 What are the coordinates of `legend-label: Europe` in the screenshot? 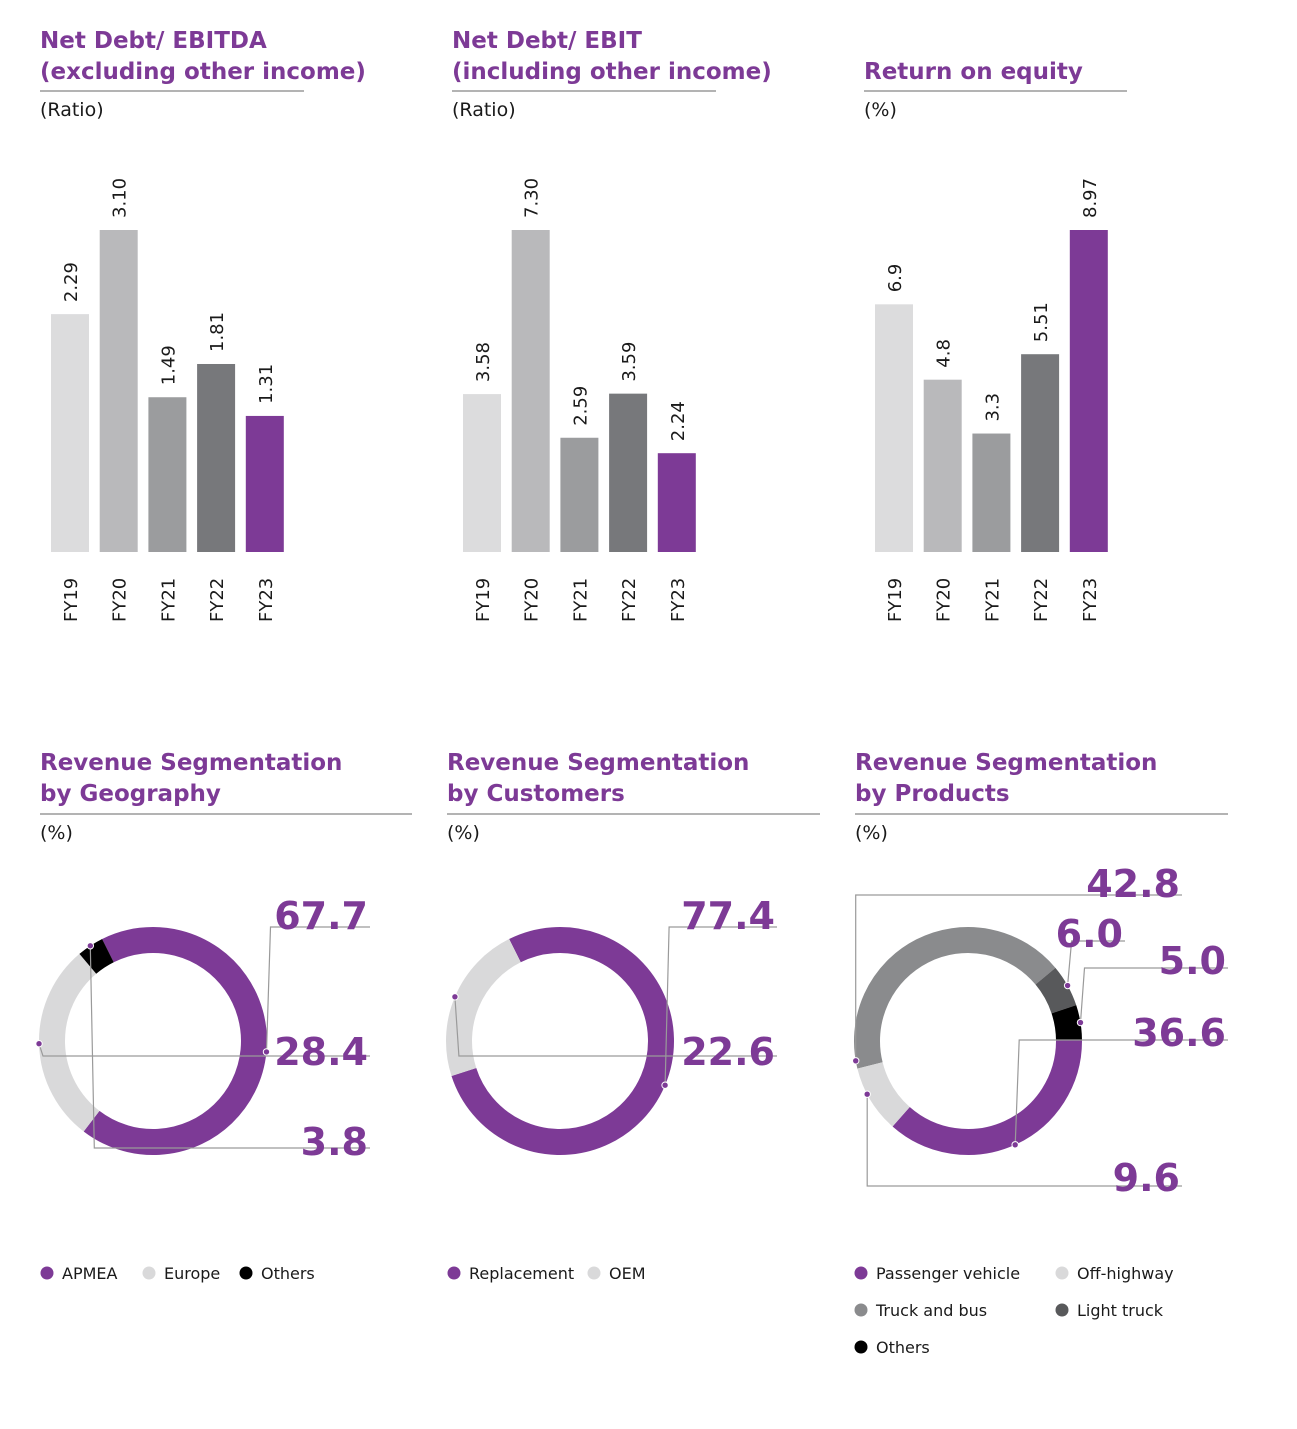 It's located at (192, 1273).